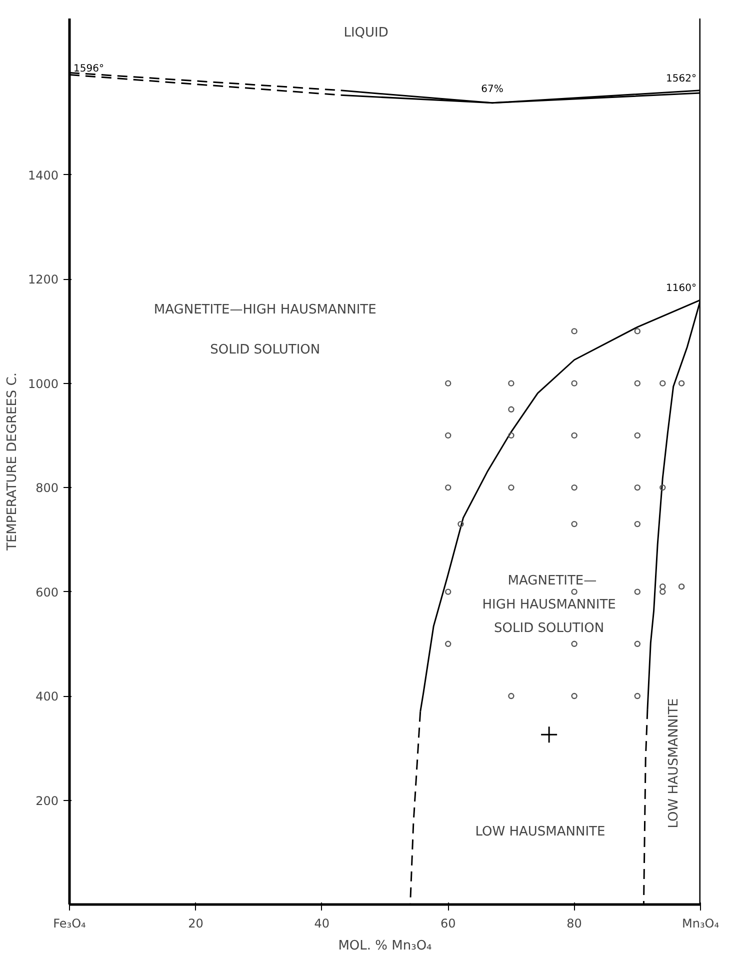 This screenshot has width=731, height=956. I want to click on annotation: 1160°, so click(681, 288).